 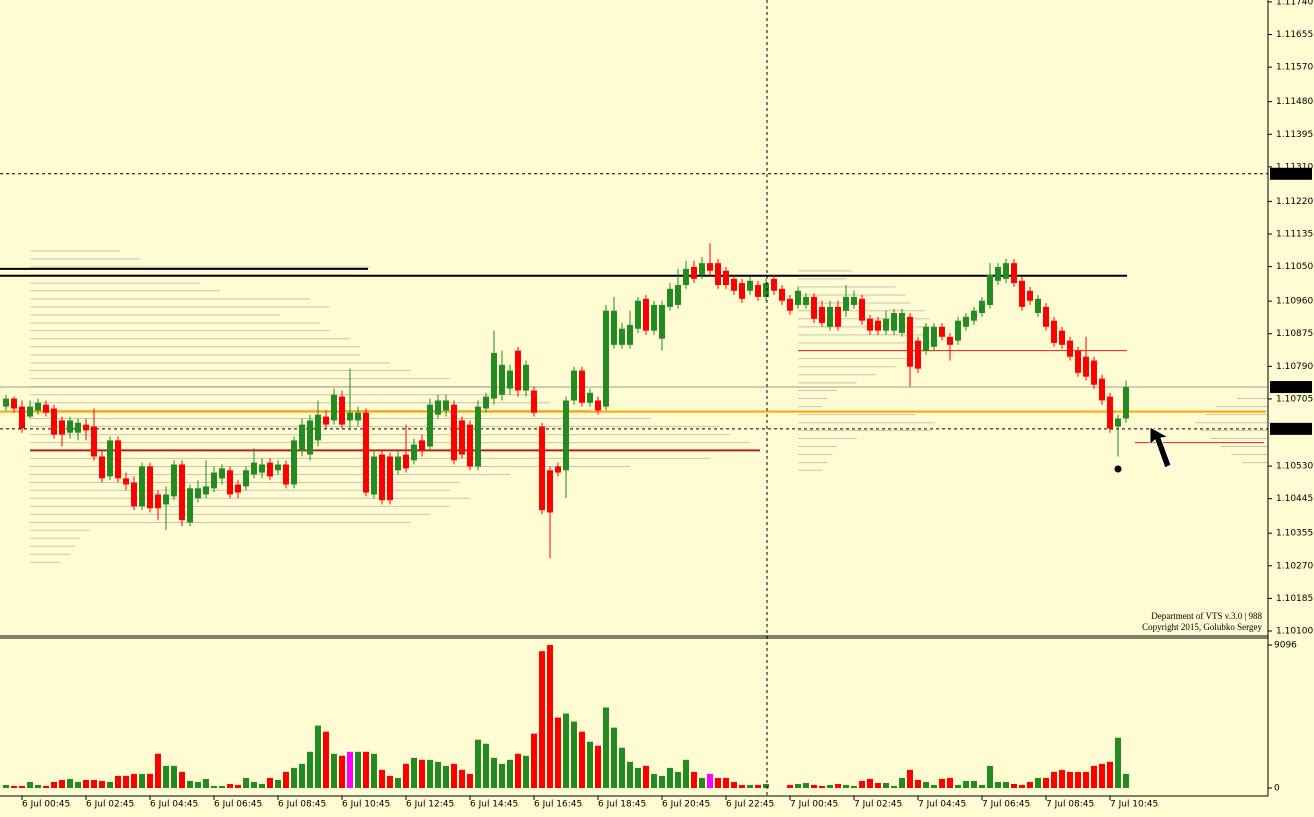 I want to click on y-tick-label: 1.11310, so click(x=1294, y=167).